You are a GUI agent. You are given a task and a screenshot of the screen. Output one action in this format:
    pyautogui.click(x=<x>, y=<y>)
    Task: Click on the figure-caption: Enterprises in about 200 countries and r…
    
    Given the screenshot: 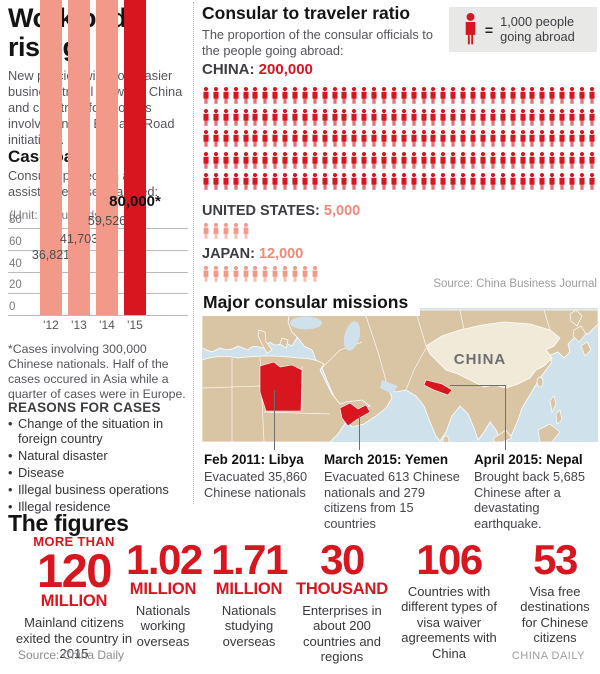 What is the action you would take?
    pyautogui.click(x=342, y=633)
    